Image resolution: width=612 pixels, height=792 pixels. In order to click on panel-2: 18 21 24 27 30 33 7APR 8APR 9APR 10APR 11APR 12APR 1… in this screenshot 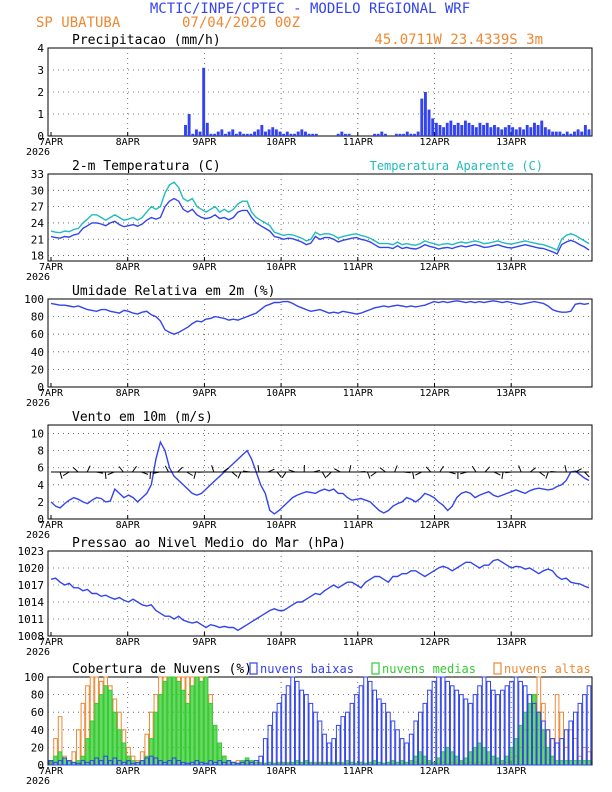, I will do `click(309, 221)`.